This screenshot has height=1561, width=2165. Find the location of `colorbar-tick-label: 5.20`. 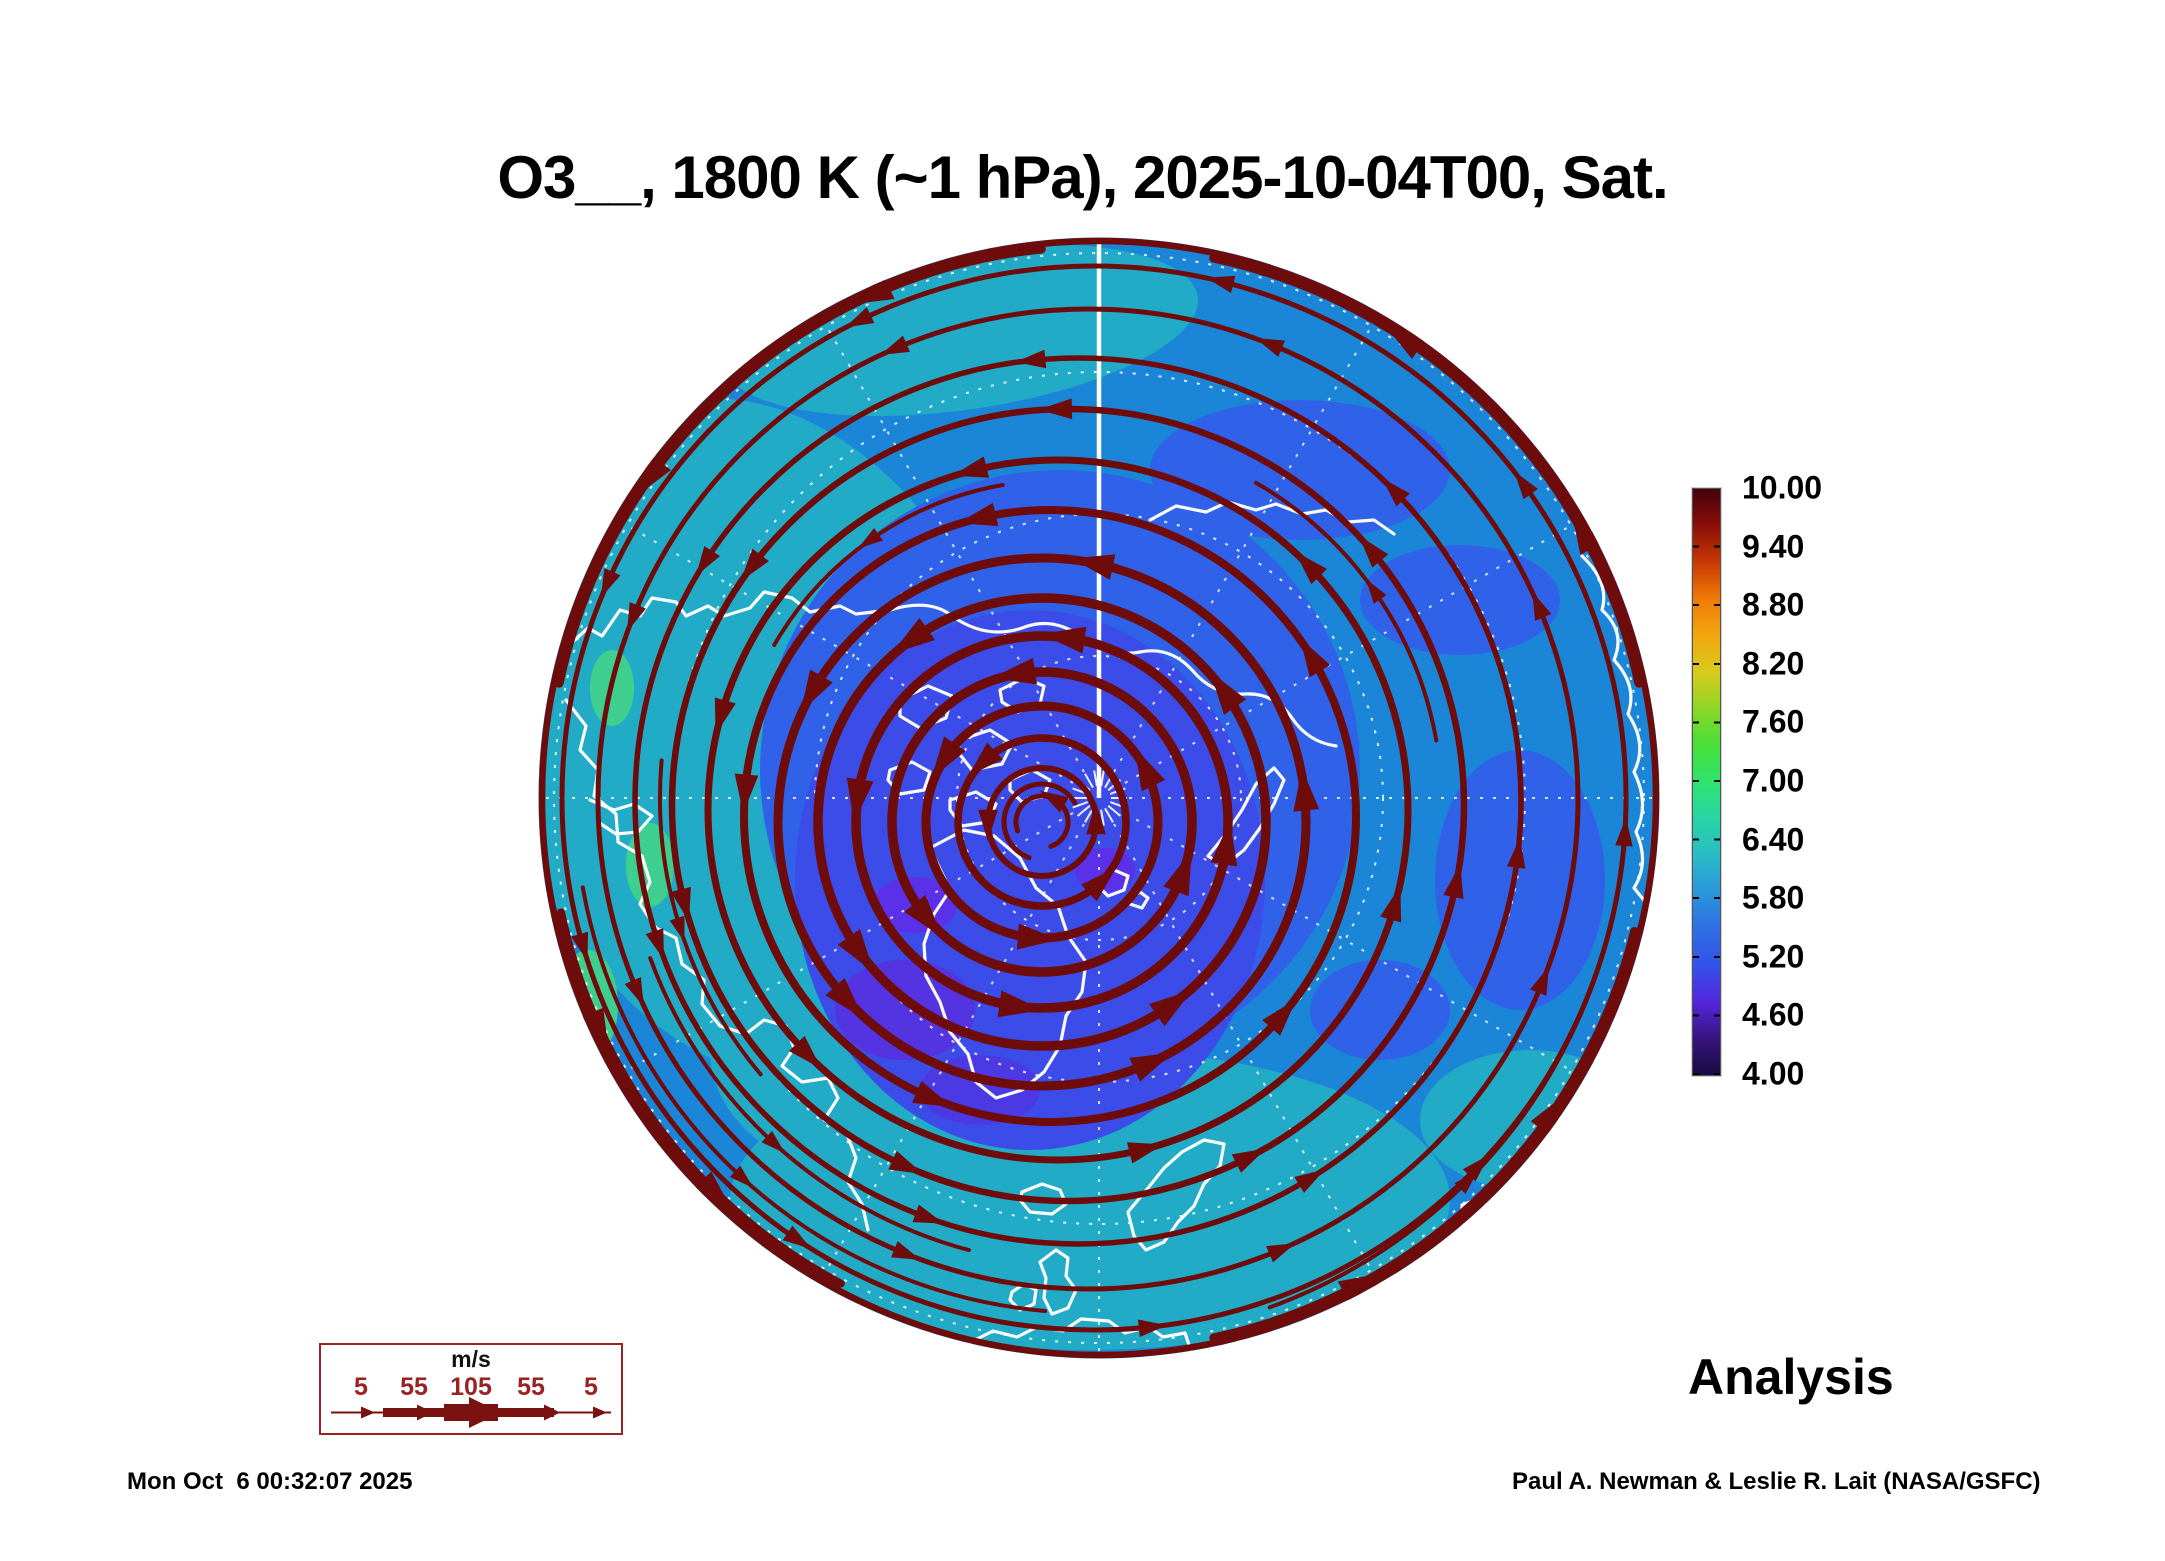

colorbar-tick-label: 5.20 is located at coordinates (1773, 956).